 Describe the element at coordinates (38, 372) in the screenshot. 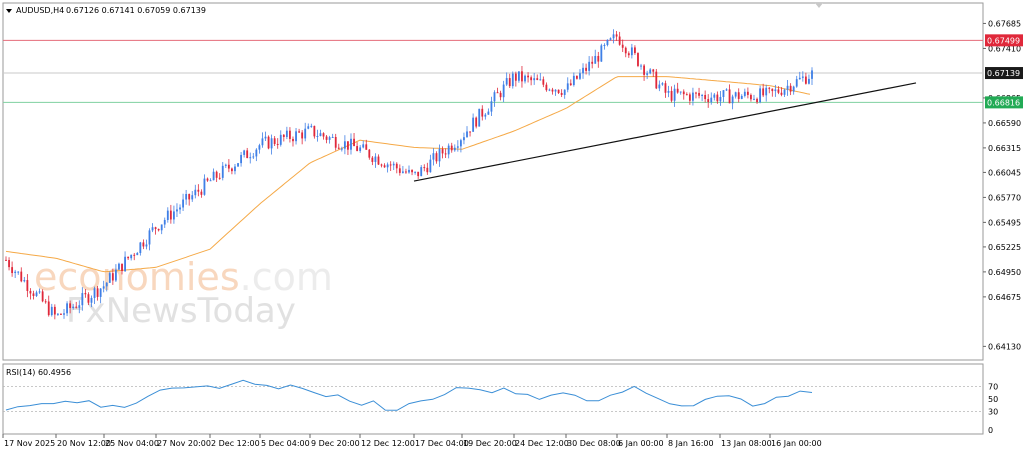

I see `rsi-title: RSI(14) 60.4956` at that location.